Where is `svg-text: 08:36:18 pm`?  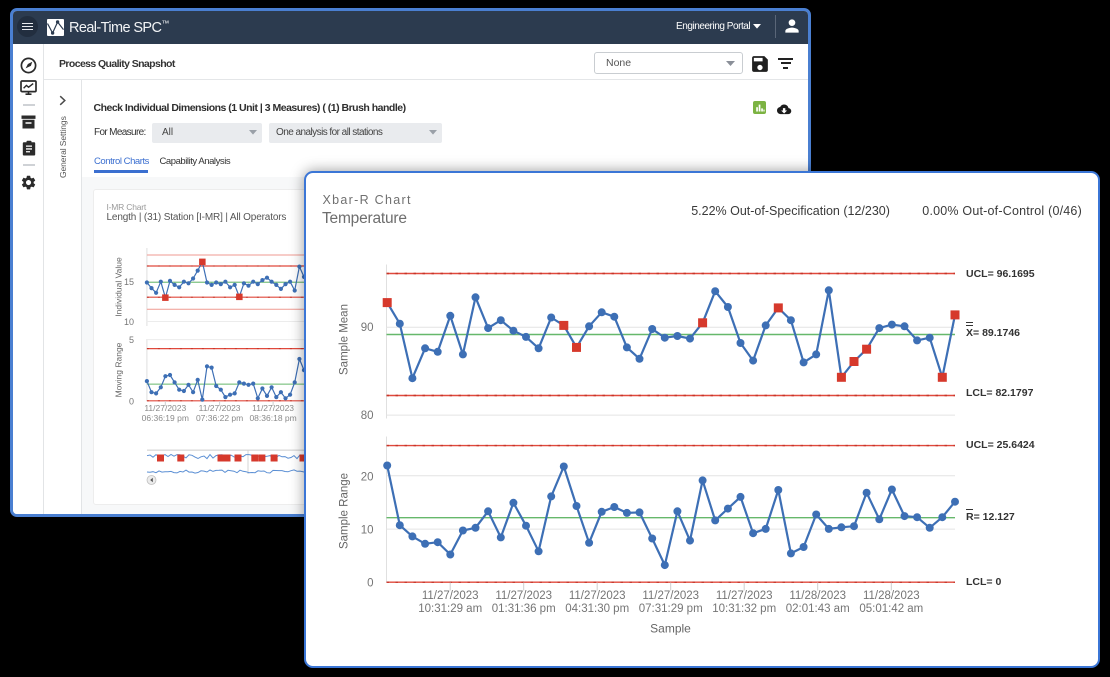 svg-text: 08:36:18 pm is located at coordinates (272, 418).